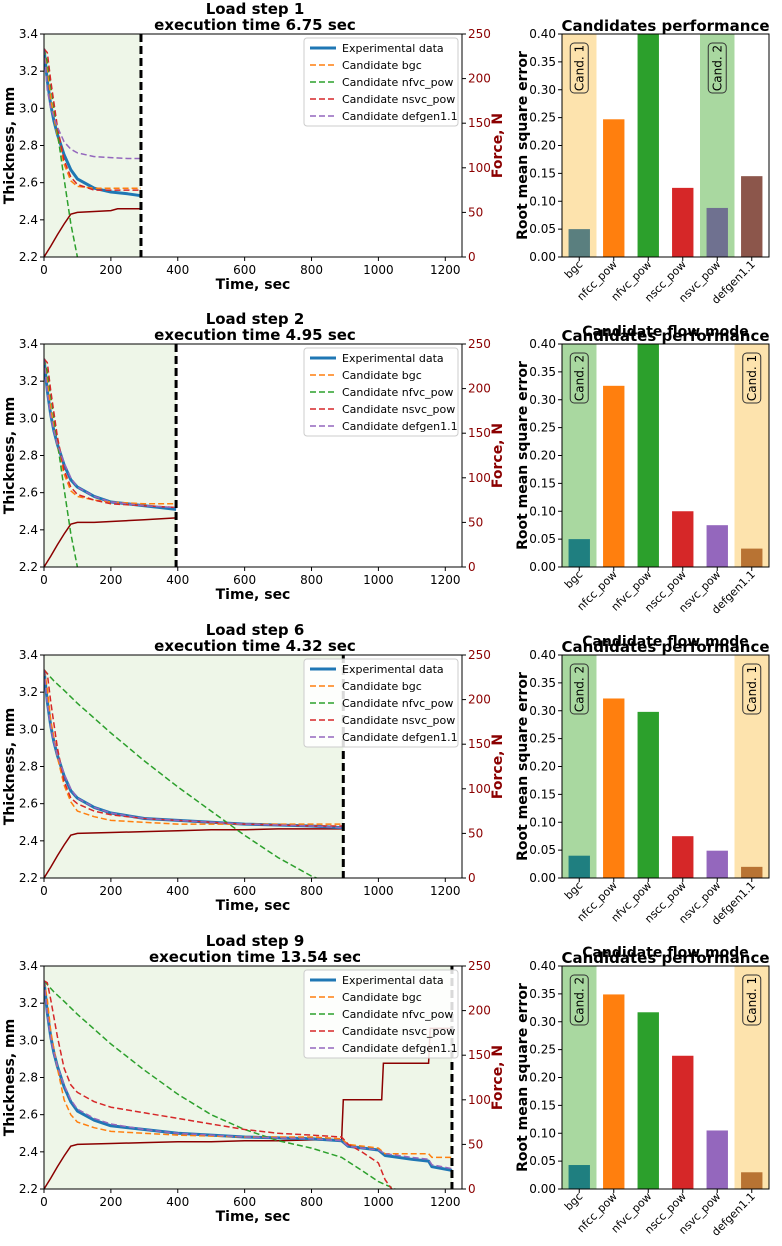 Image resolution: width=782 pixels, height=1246 pixels. Describe the element at coordinates (28, 878) in the screenshot. I see `y-tick-label: 2.2` at that location.